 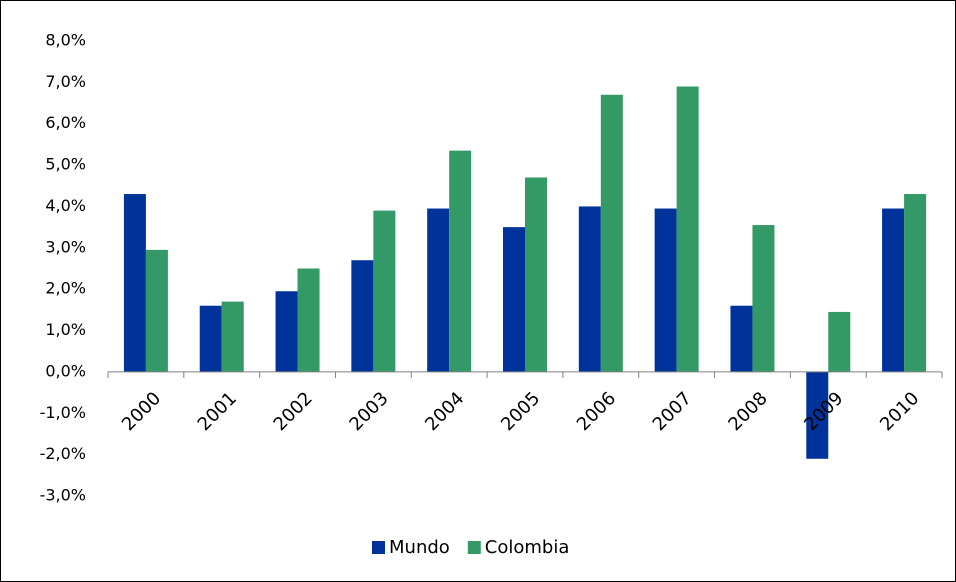 What do you see at coordinates (63, 453) in the screenshot?
I see `y-tick-label: -2,0%` at bounding box center [63, 453].